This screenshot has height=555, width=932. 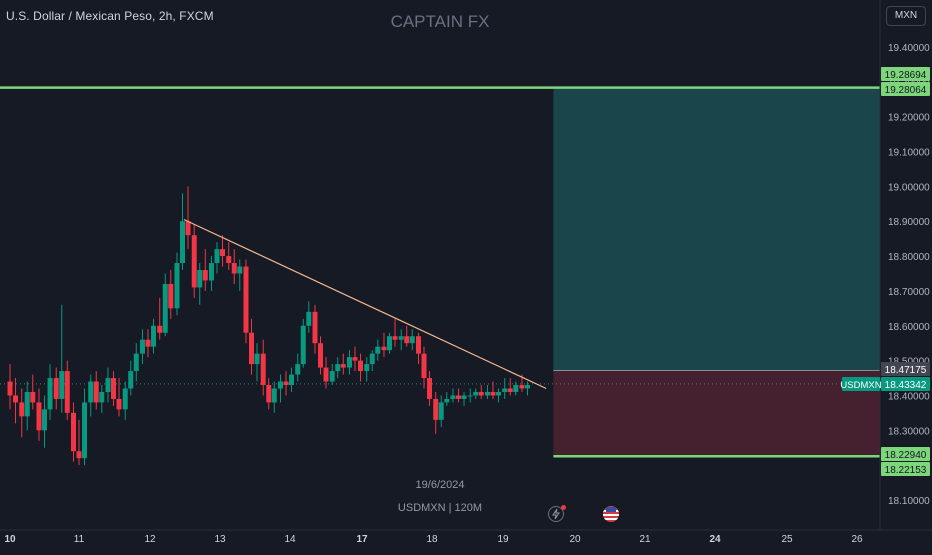 What do you see at coordinates (909, 431) in the screenshot?
I see `y-tick-label: 18.30000` at bounding box center [909, 431].